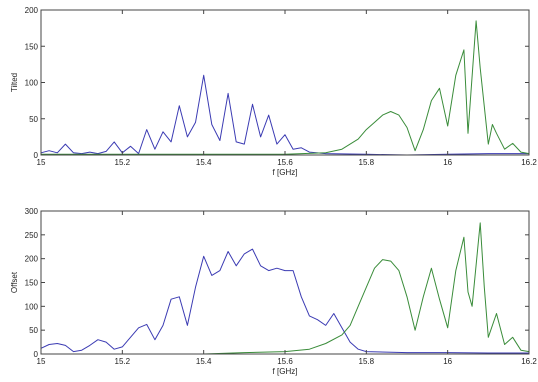 Image resolution: width=538 pixels, height=382 pixels. Describe the element at coordinates (41, 162) in the screenshot. I see `tilted-x-tick-label: 15` at that location.